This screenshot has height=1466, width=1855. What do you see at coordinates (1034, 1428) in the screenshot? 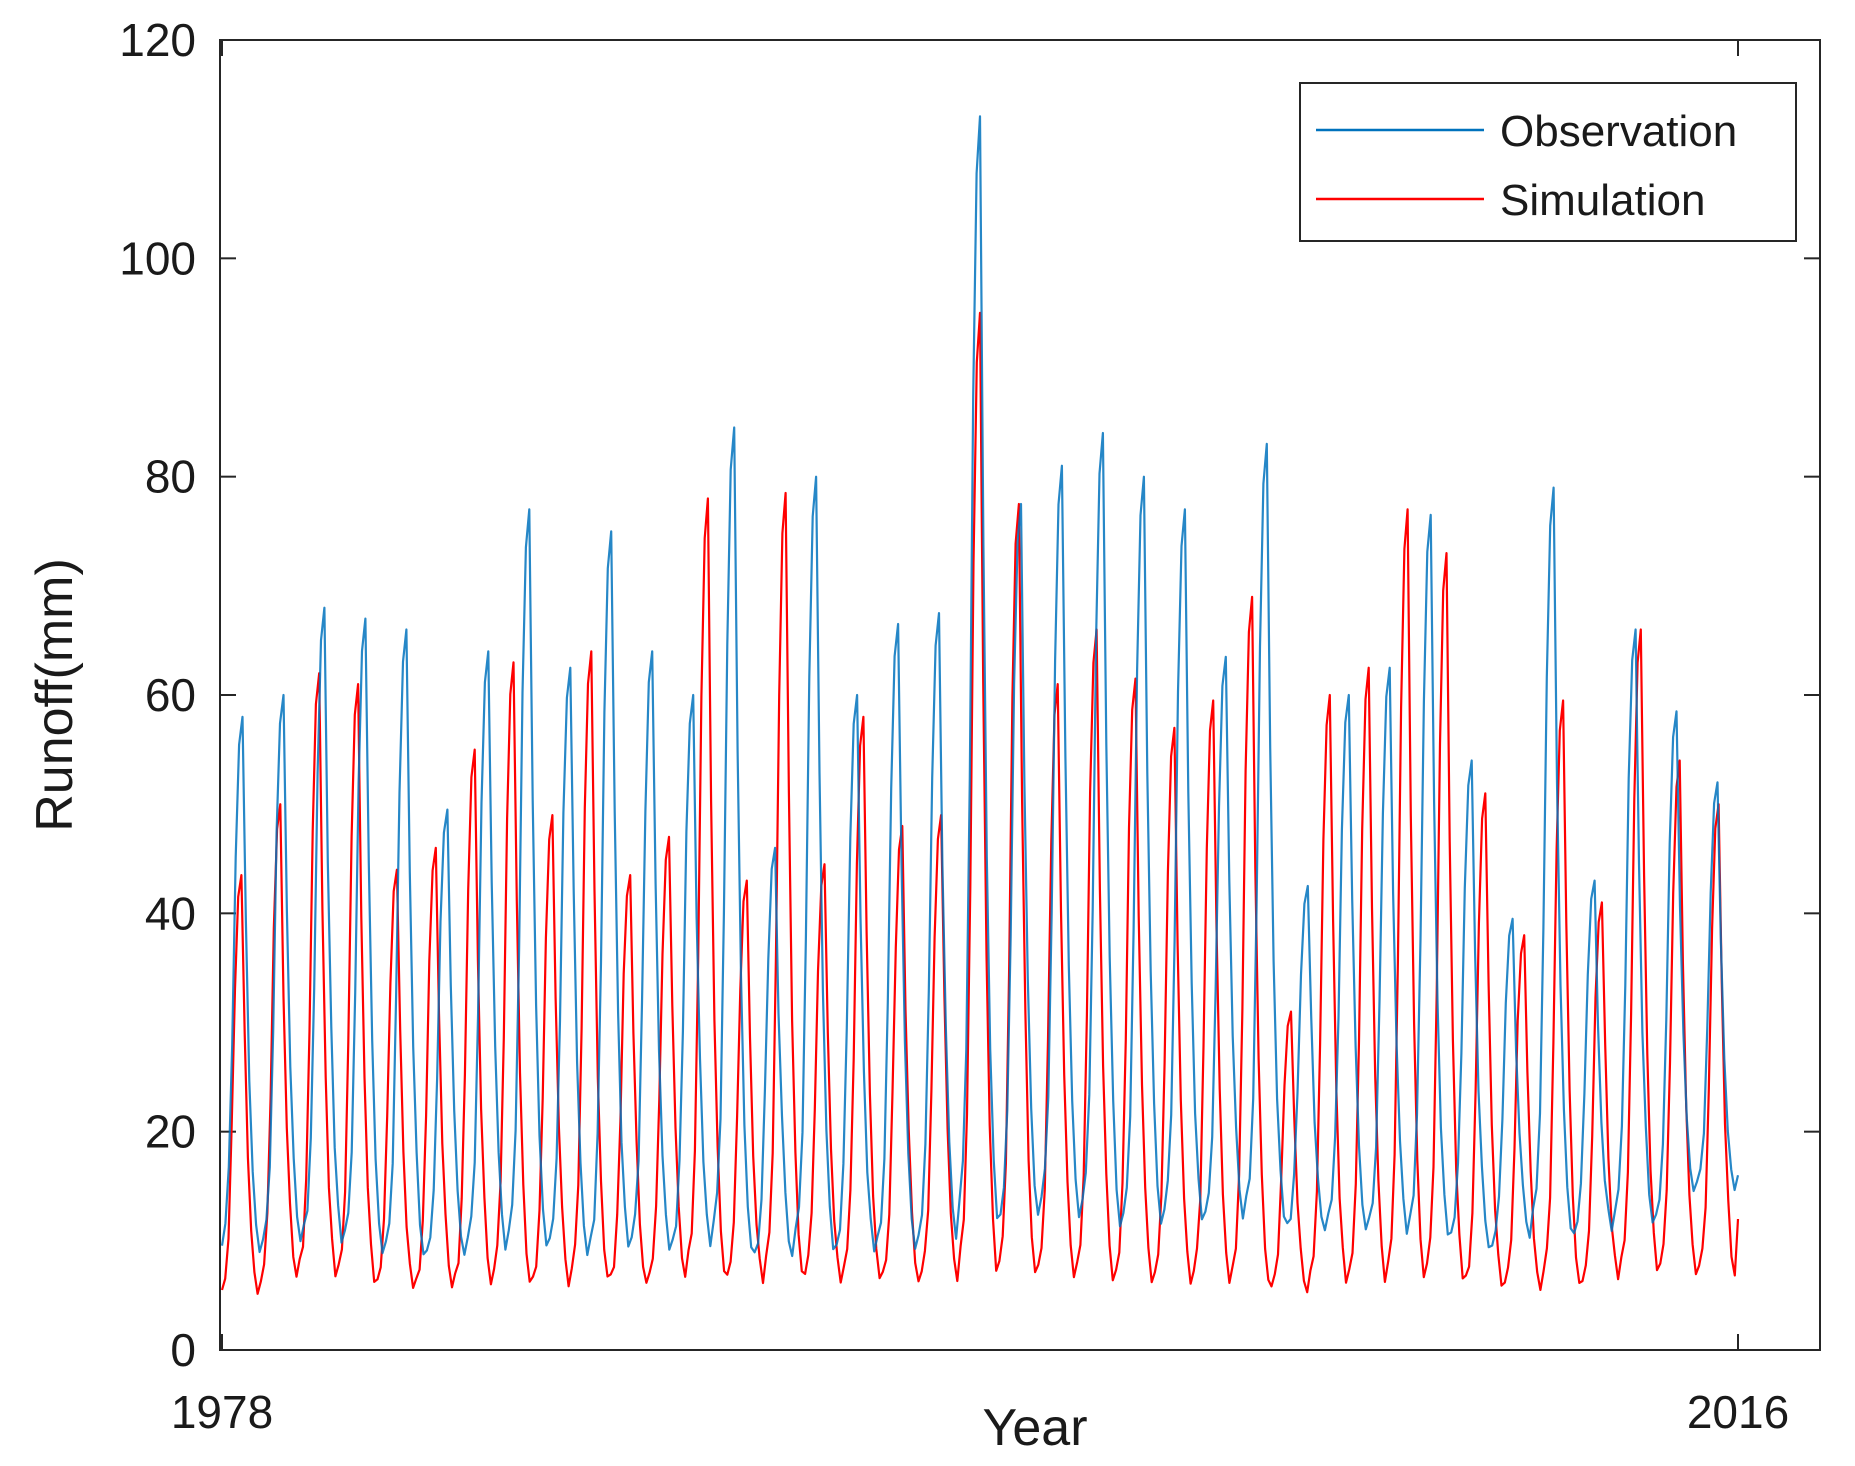
I see `x-axis-title: Year` at bounding box center [1034, 1428].